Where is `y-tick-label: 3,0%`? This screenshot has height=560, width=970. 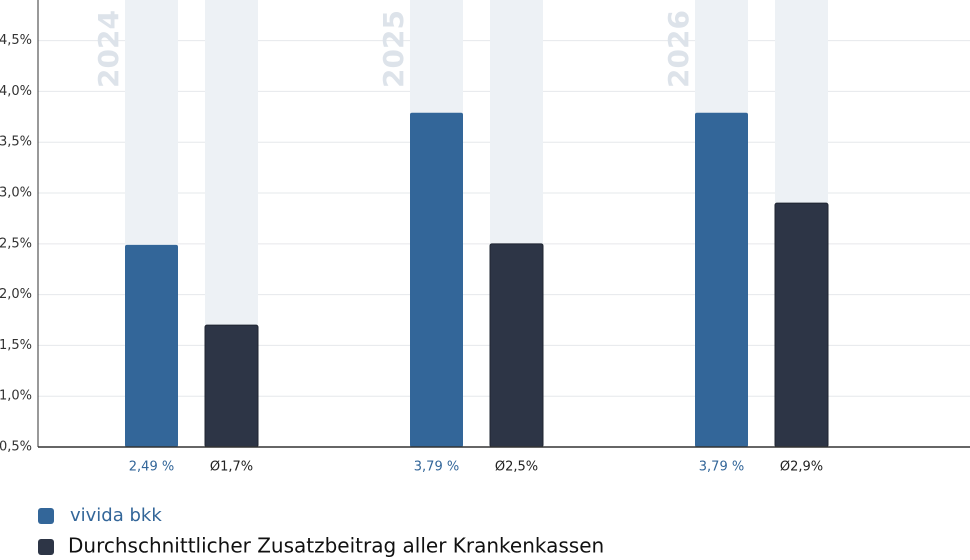 y-tick-label: 3,0% is located at coordinates (16, 193).